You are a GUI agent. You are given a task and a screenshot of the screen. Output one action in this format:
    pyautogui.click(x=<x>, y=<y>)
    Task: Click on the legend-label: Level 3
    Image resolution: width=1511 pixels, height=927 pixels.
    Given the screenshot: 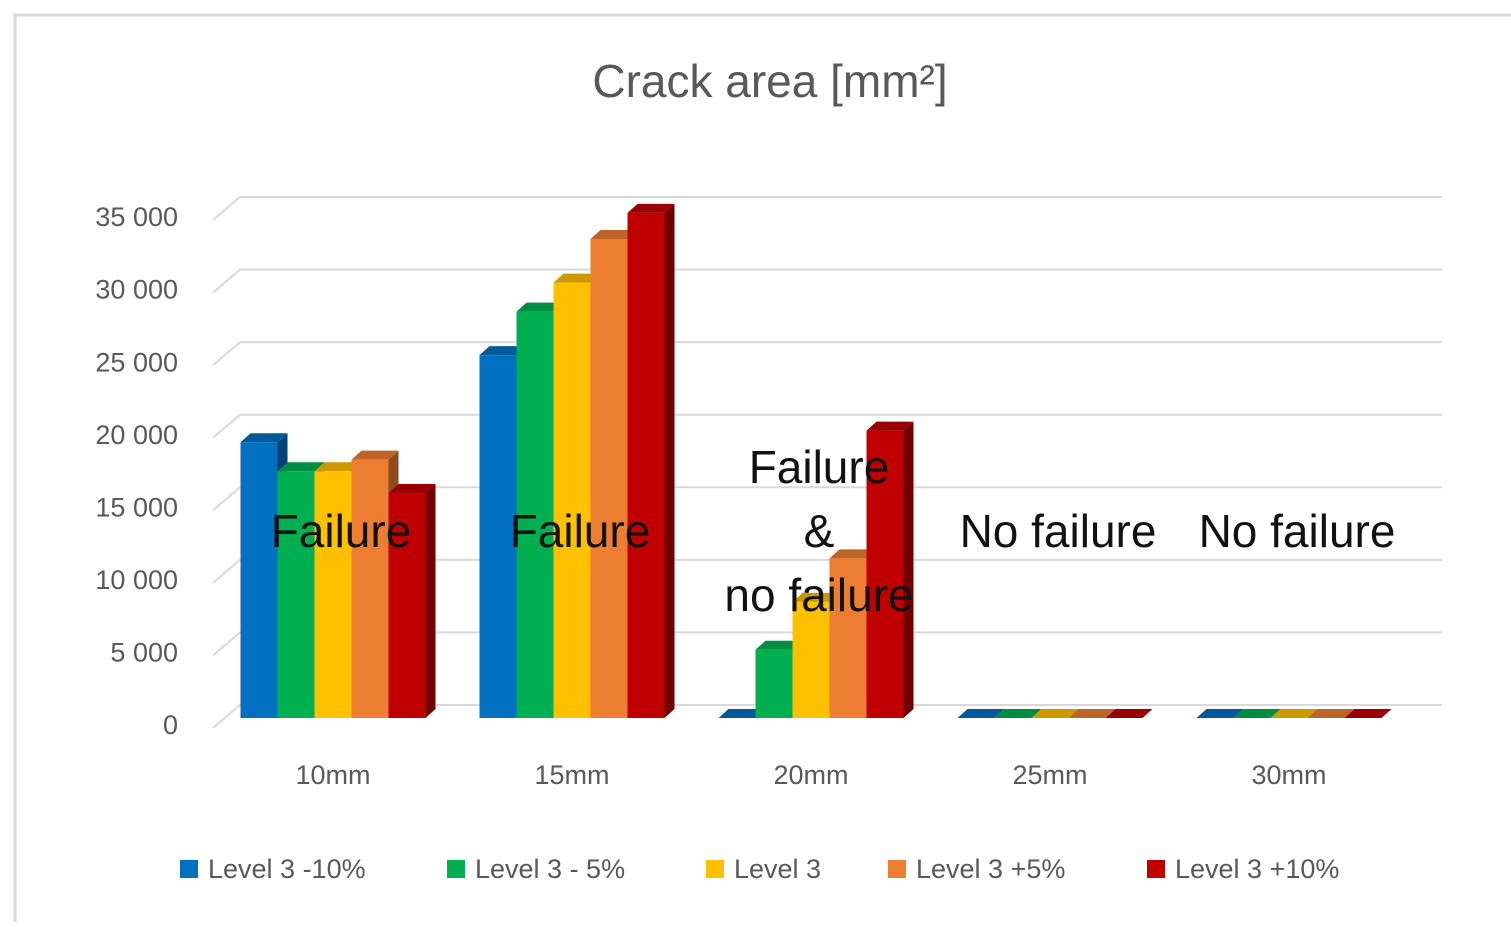 What is the action you would take?
    pyautogui.click(x=777, y=869)
    